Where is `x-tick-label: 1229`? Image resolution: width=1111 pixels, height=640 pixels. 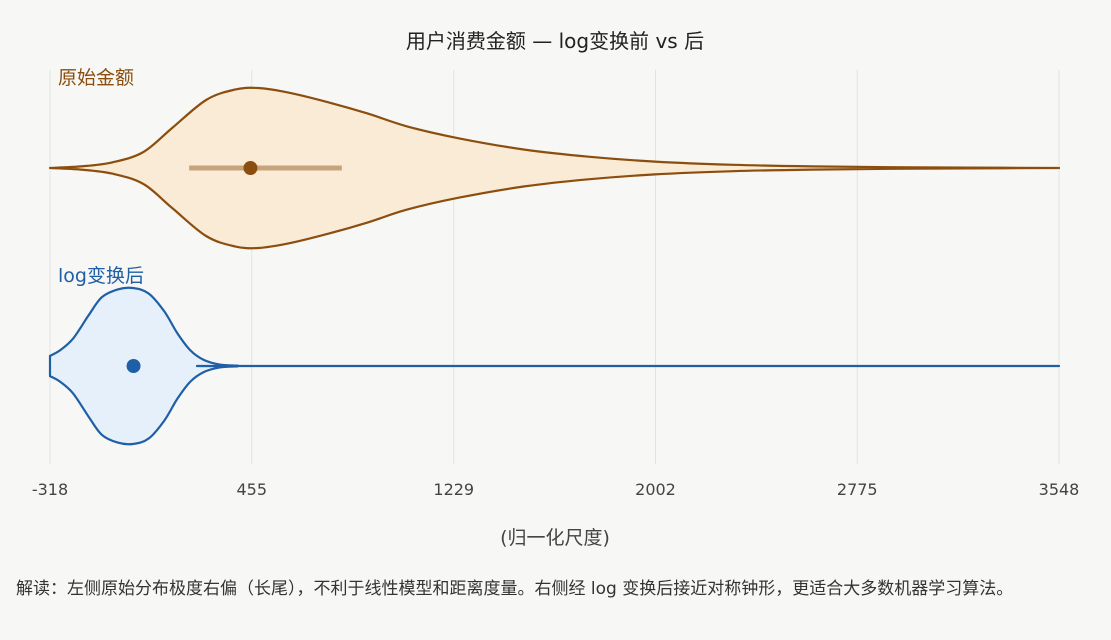
x-tick-label: 1229 is located at coordinates (453, 489).